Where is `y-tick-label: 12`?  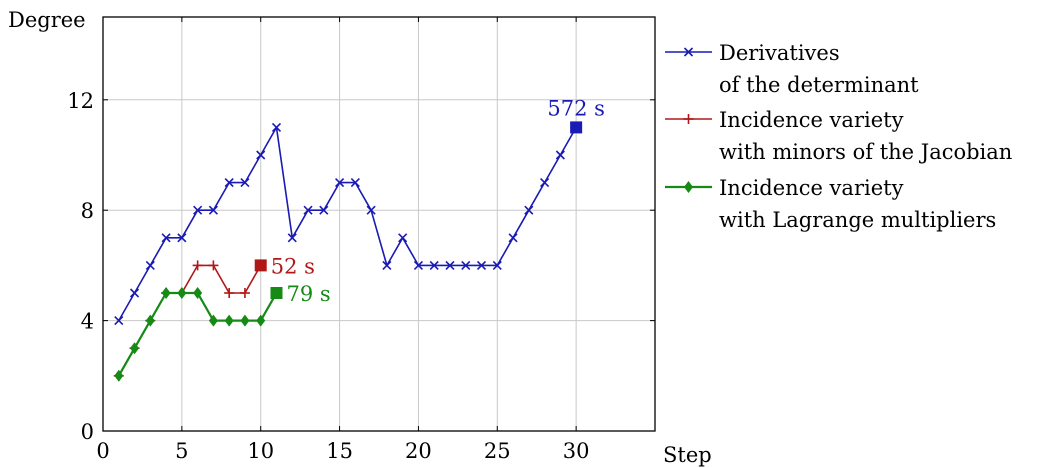 y-tick-label: 12 is located at coordinates (80, 101).